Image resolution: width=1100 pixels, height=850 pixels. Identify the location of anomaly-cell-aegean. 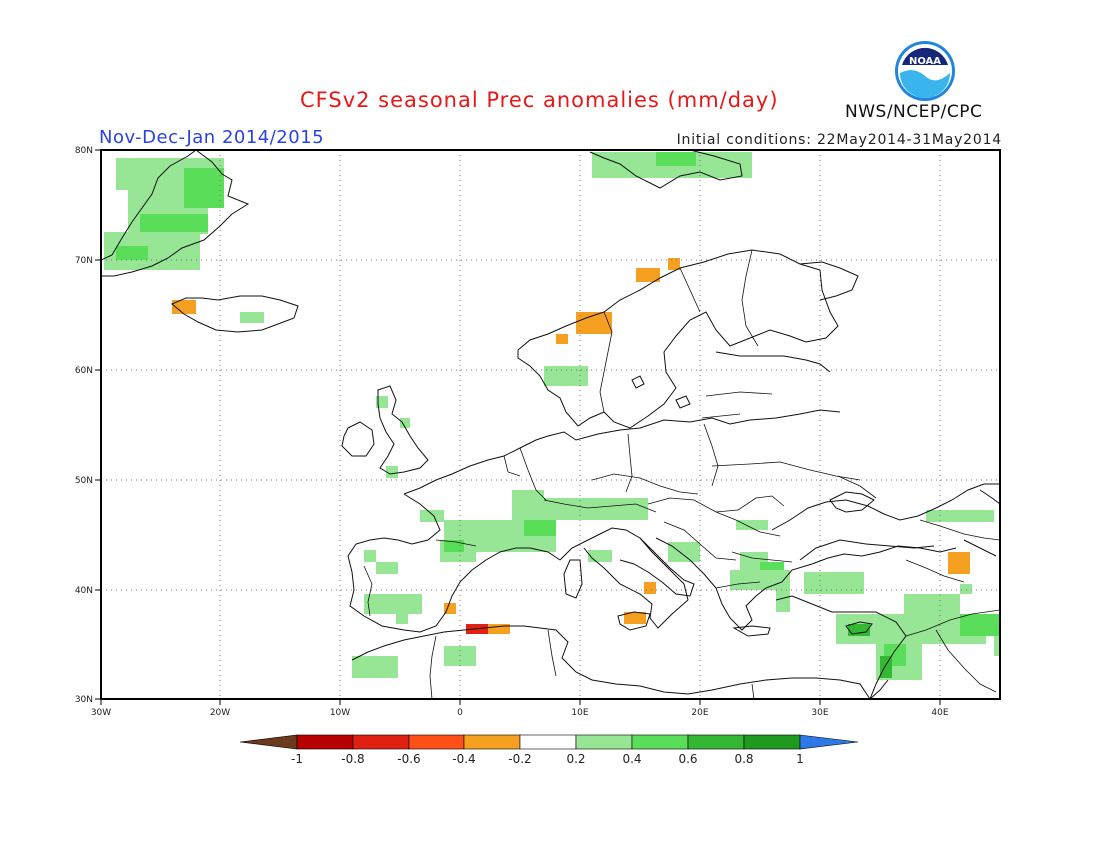
(760, 580).